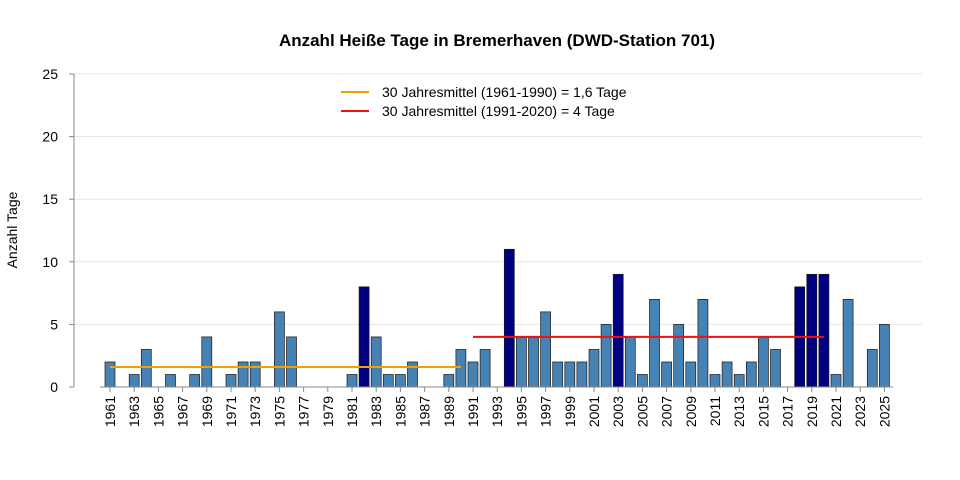 This screenshot has width=960, height=480. What do you see at coordinates (110, 411) in the screenshot?
I see `x-tick-label: 1961` at bounding box center [110, 411].